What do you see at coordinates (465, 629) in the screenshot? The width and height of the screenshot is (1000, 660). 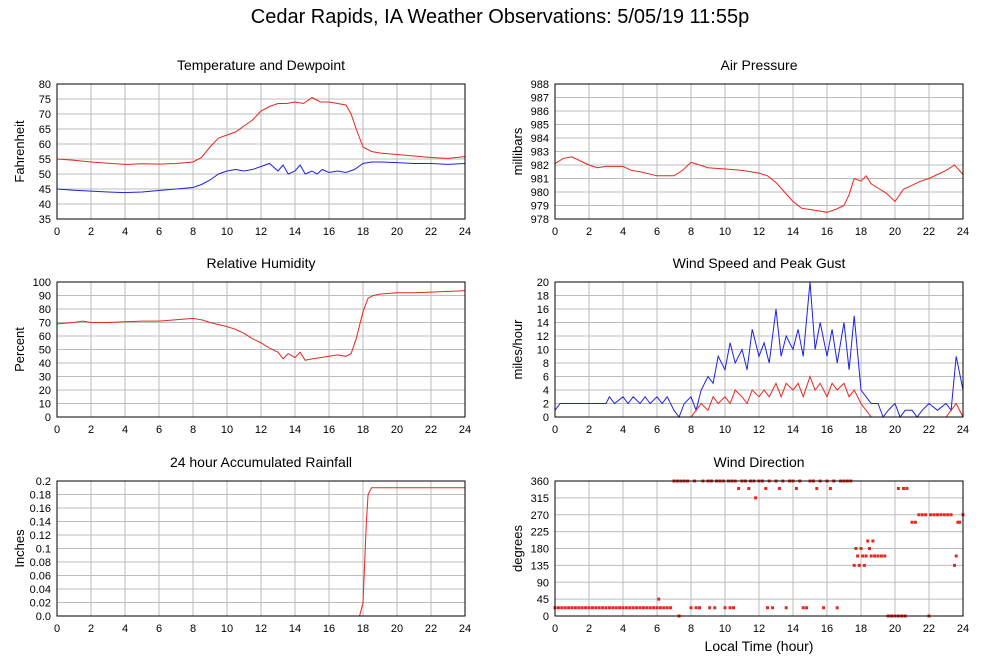 I see `rain-xtick-label: 24` at bounding box center [465, 629].